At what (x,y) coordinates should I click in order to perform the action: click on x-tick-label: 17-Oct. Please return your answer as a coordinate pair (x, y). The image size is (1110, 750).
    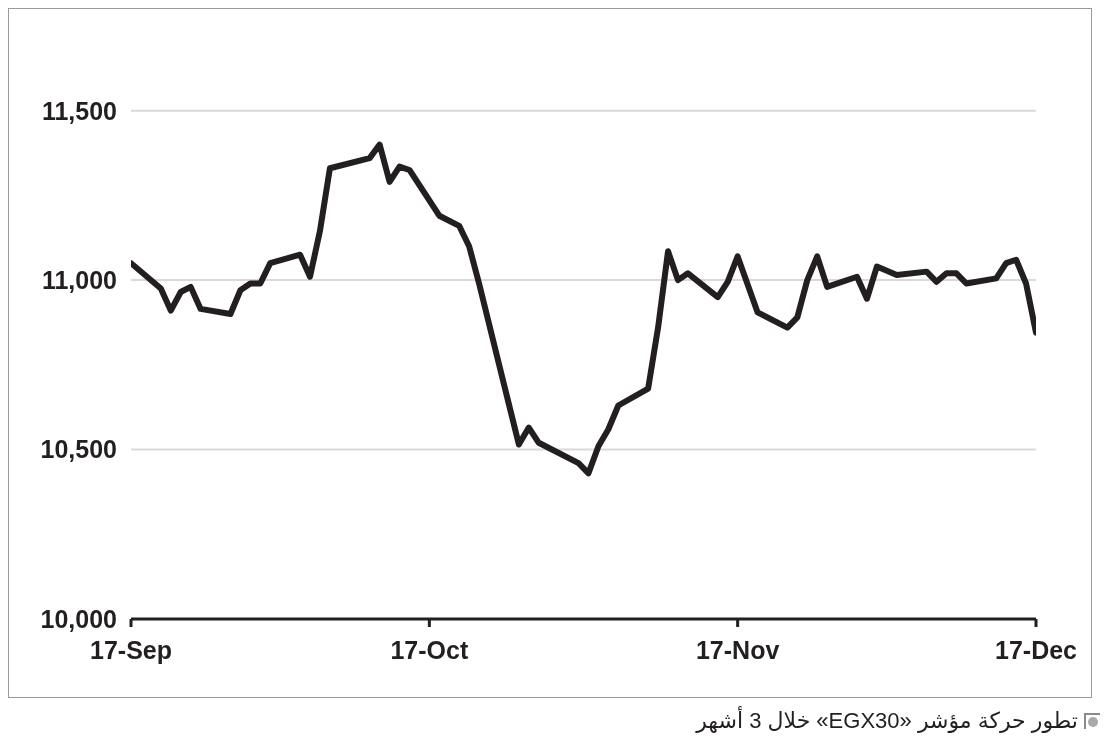
    Looking at the image, I should click on (429, 649).